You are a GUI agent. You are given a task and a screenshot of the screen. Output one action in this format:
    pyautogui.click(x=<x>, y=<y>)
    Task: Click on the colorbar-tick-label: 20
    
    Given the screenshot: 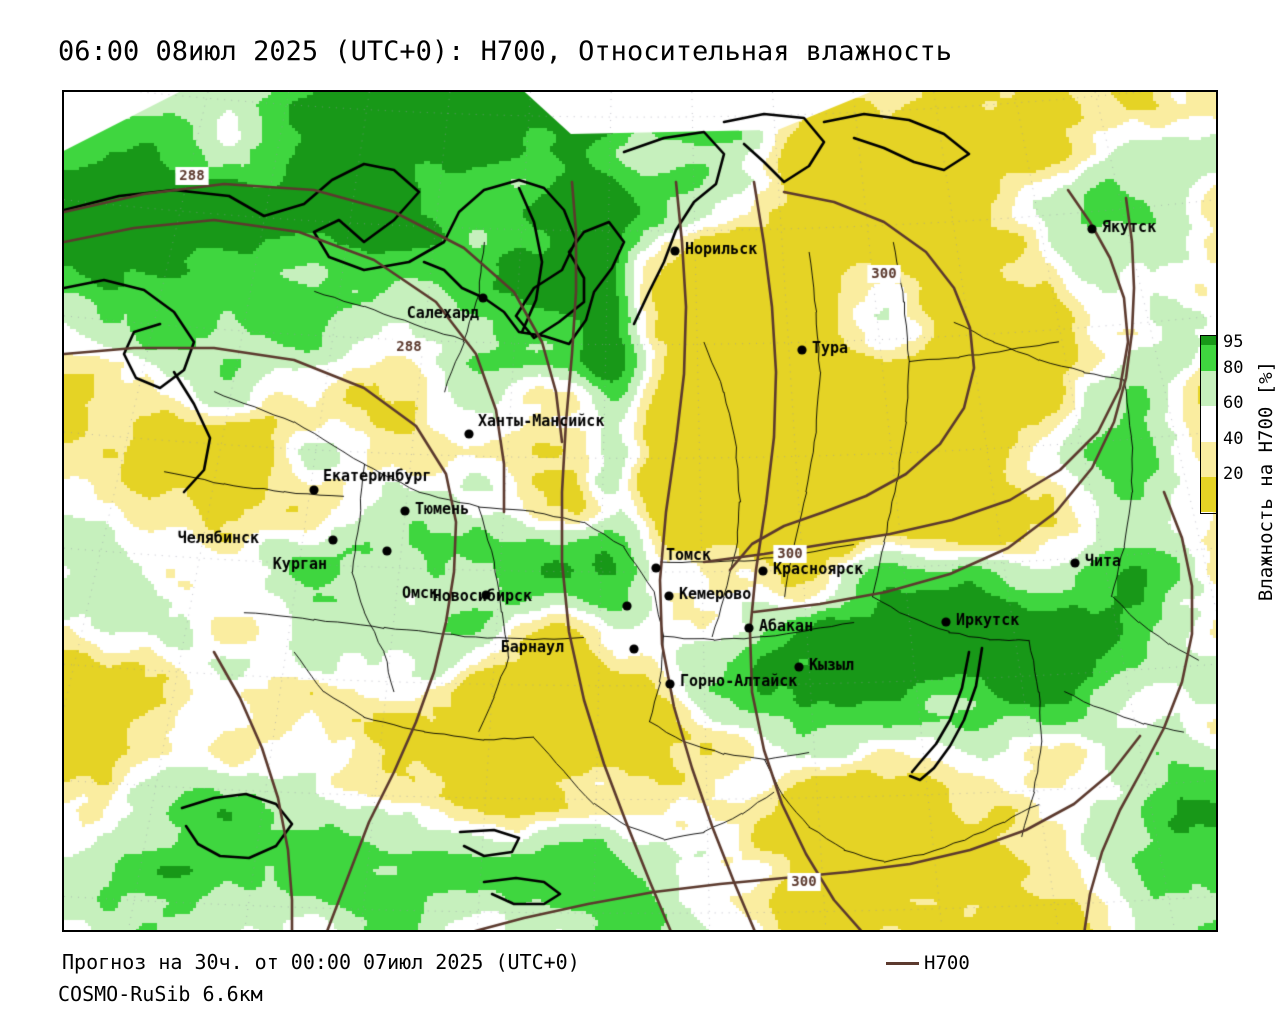 What is the action you would take?
    pyautogui.click(x=1233, y=473)
    